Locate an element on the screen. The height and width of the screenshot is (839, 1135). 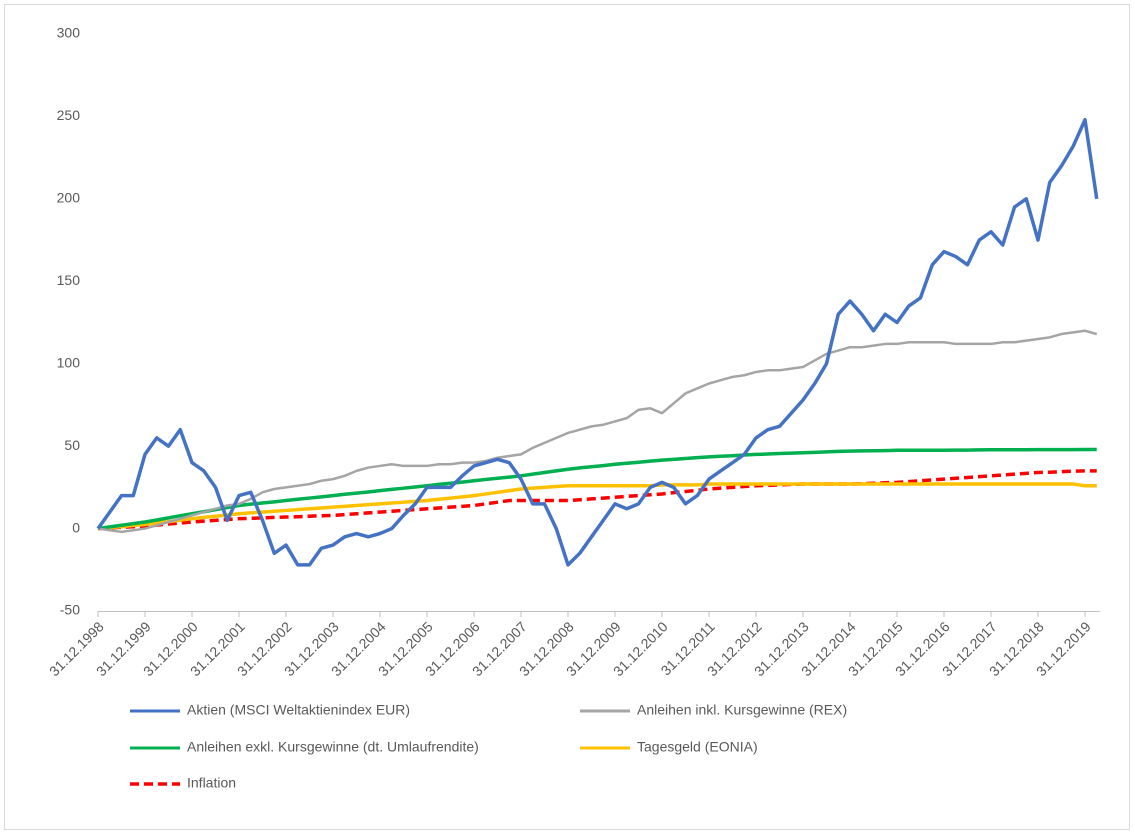
y-tick-label: 150 is located at coordinates (69, 280).